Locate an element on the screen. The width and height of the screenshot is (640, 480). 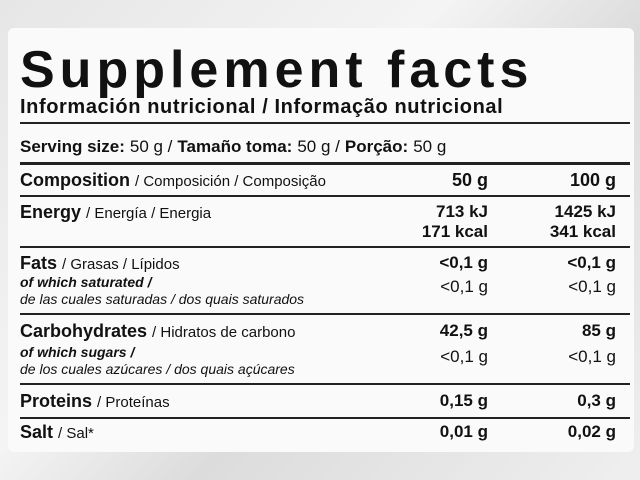
nutrient-name: Fats is located at coordinates (39, 263).